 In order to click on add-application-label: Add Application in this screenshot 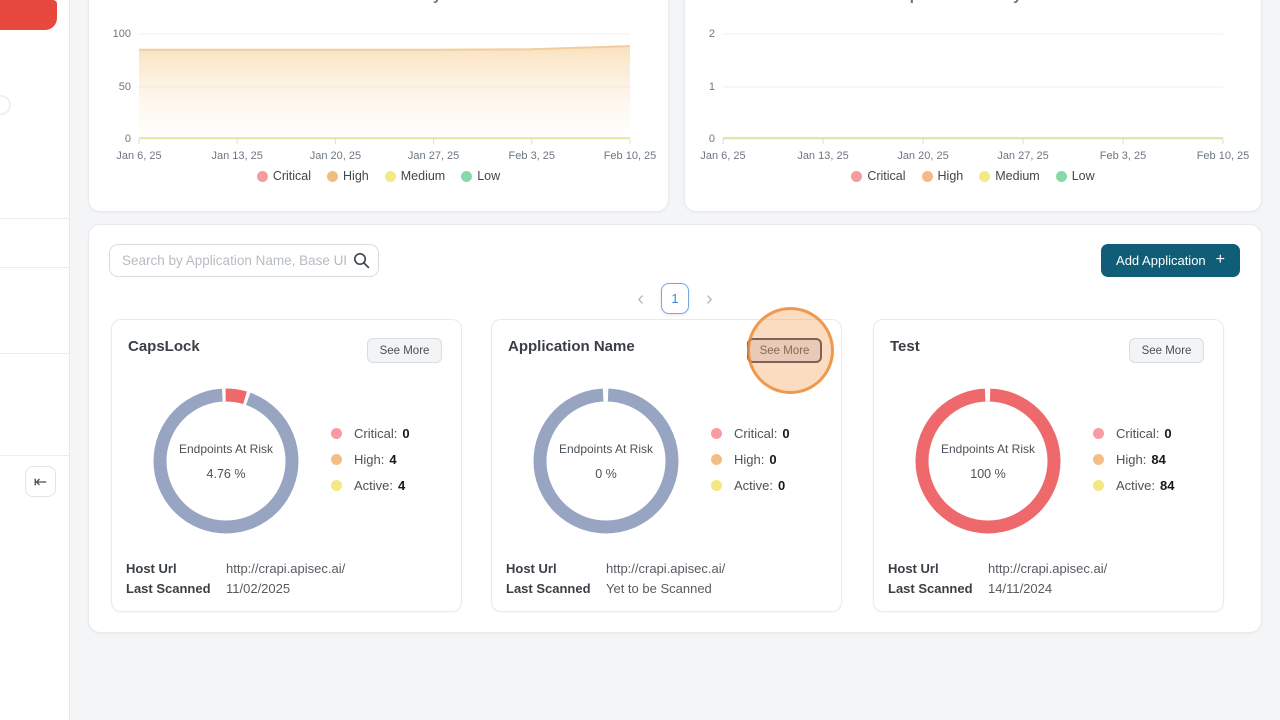, I will do `click(1161, 260)`.